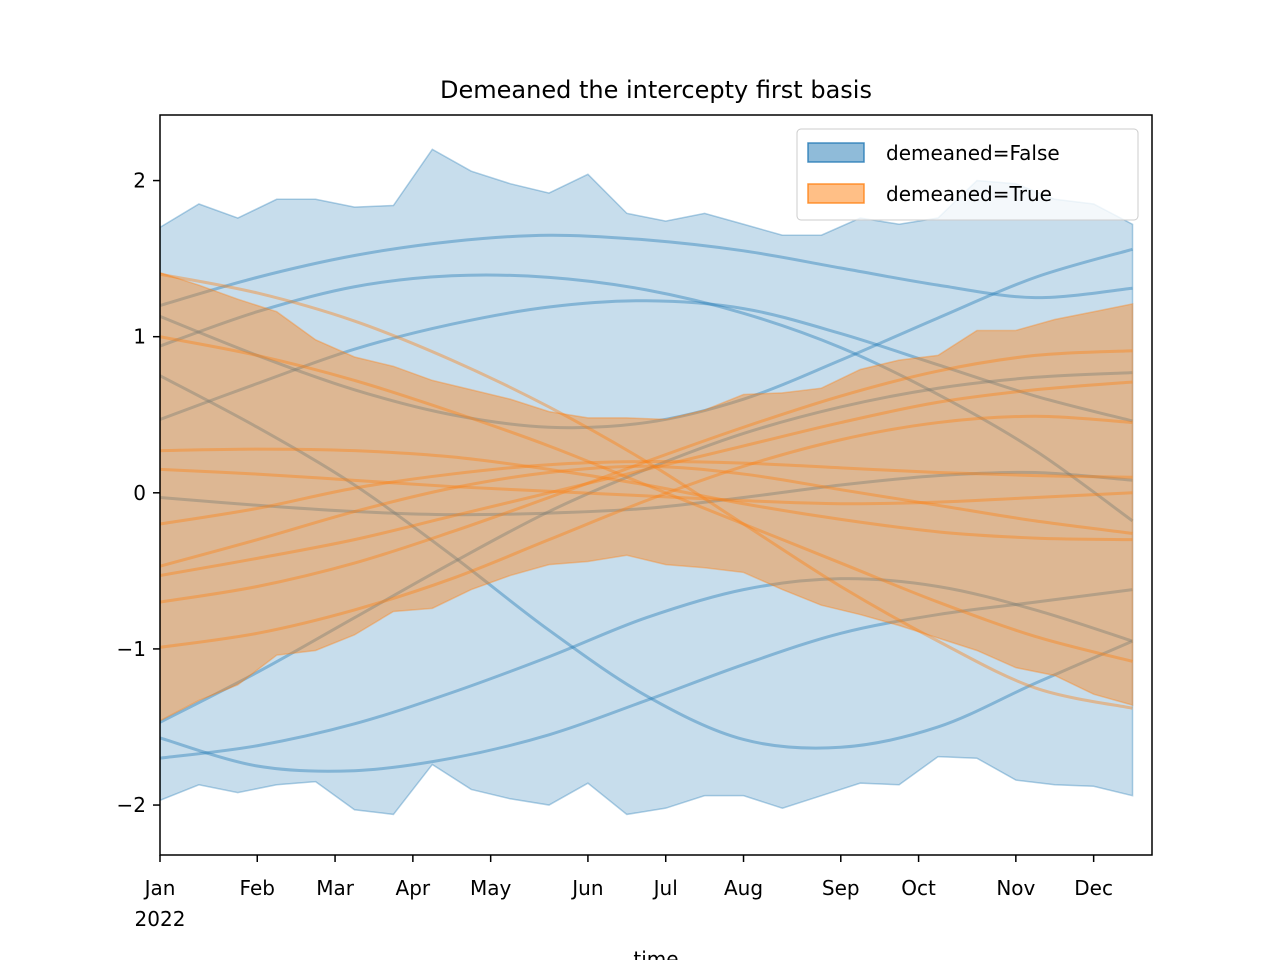 The width and height of the screenshot is (1280, 960). I want to click on x-tick-label: Apr, so click(413, 888).